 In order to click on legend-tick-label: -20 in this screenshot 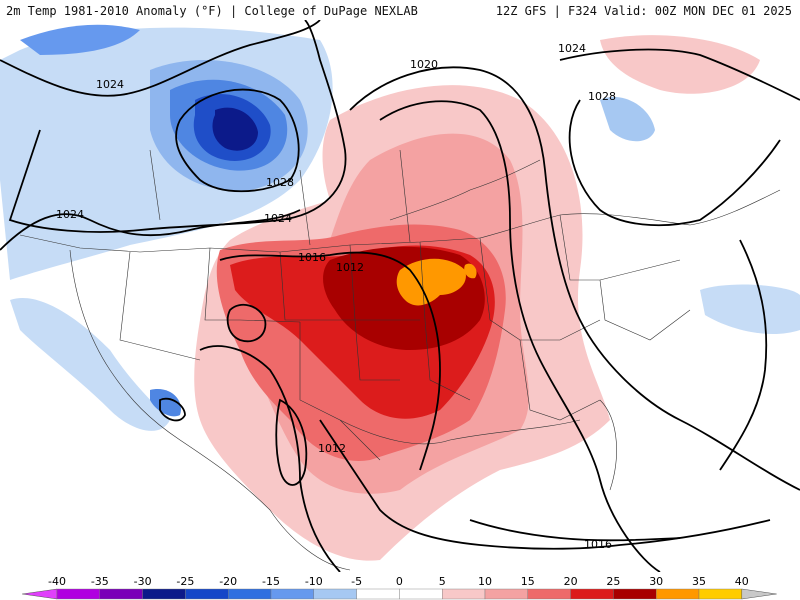, I will do `click(228, 581)`.